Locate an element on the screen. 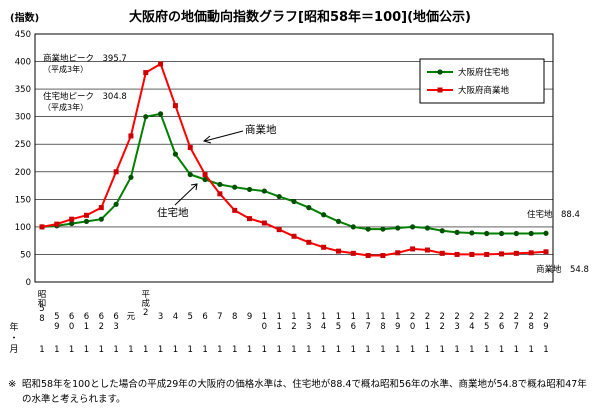  commercial-callout-arrow is located at coordinates (224, 136).